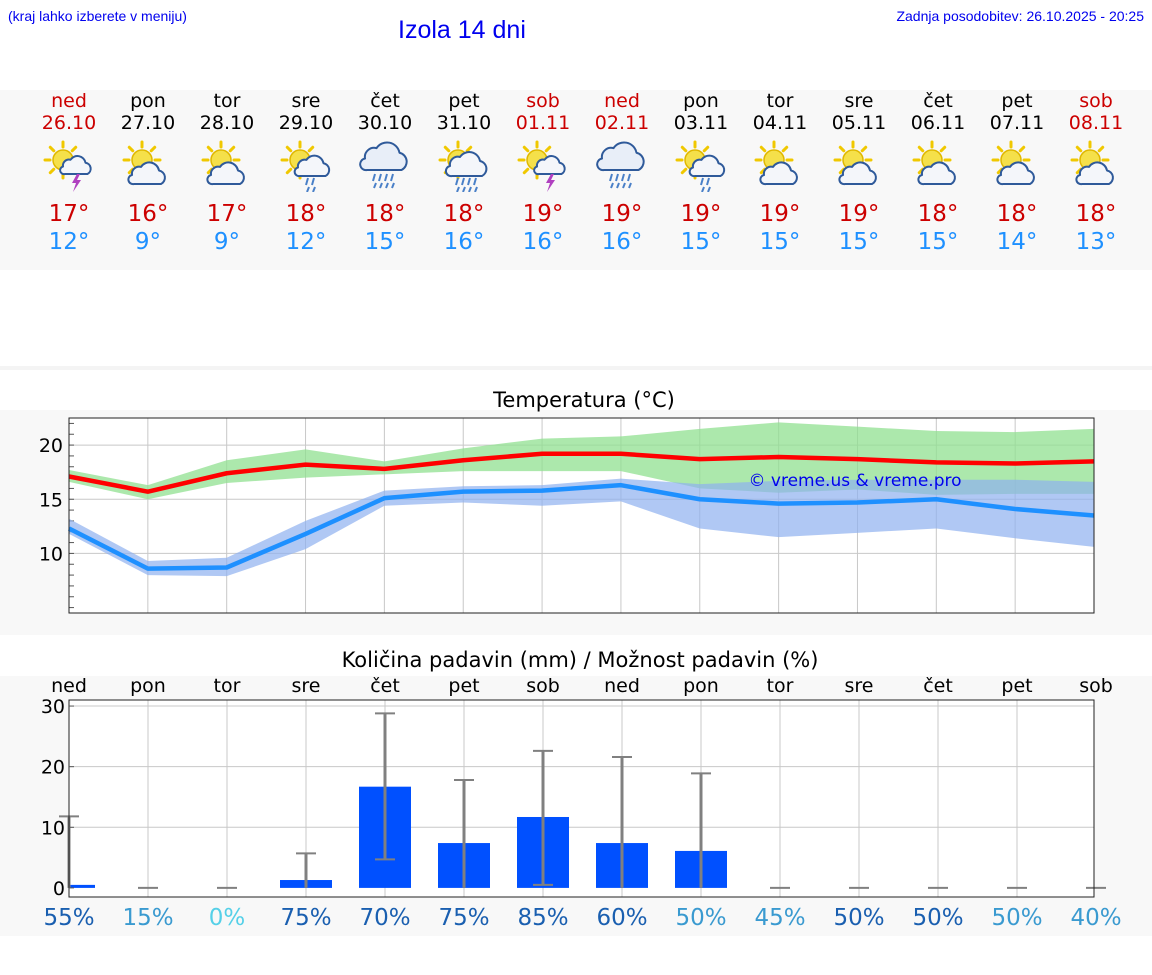 The height and width of the screenshot is (975, 1152). Describe the element at coordinates (1096, 918) in the screenshot. I see `precip-probability: 40%` at that location.